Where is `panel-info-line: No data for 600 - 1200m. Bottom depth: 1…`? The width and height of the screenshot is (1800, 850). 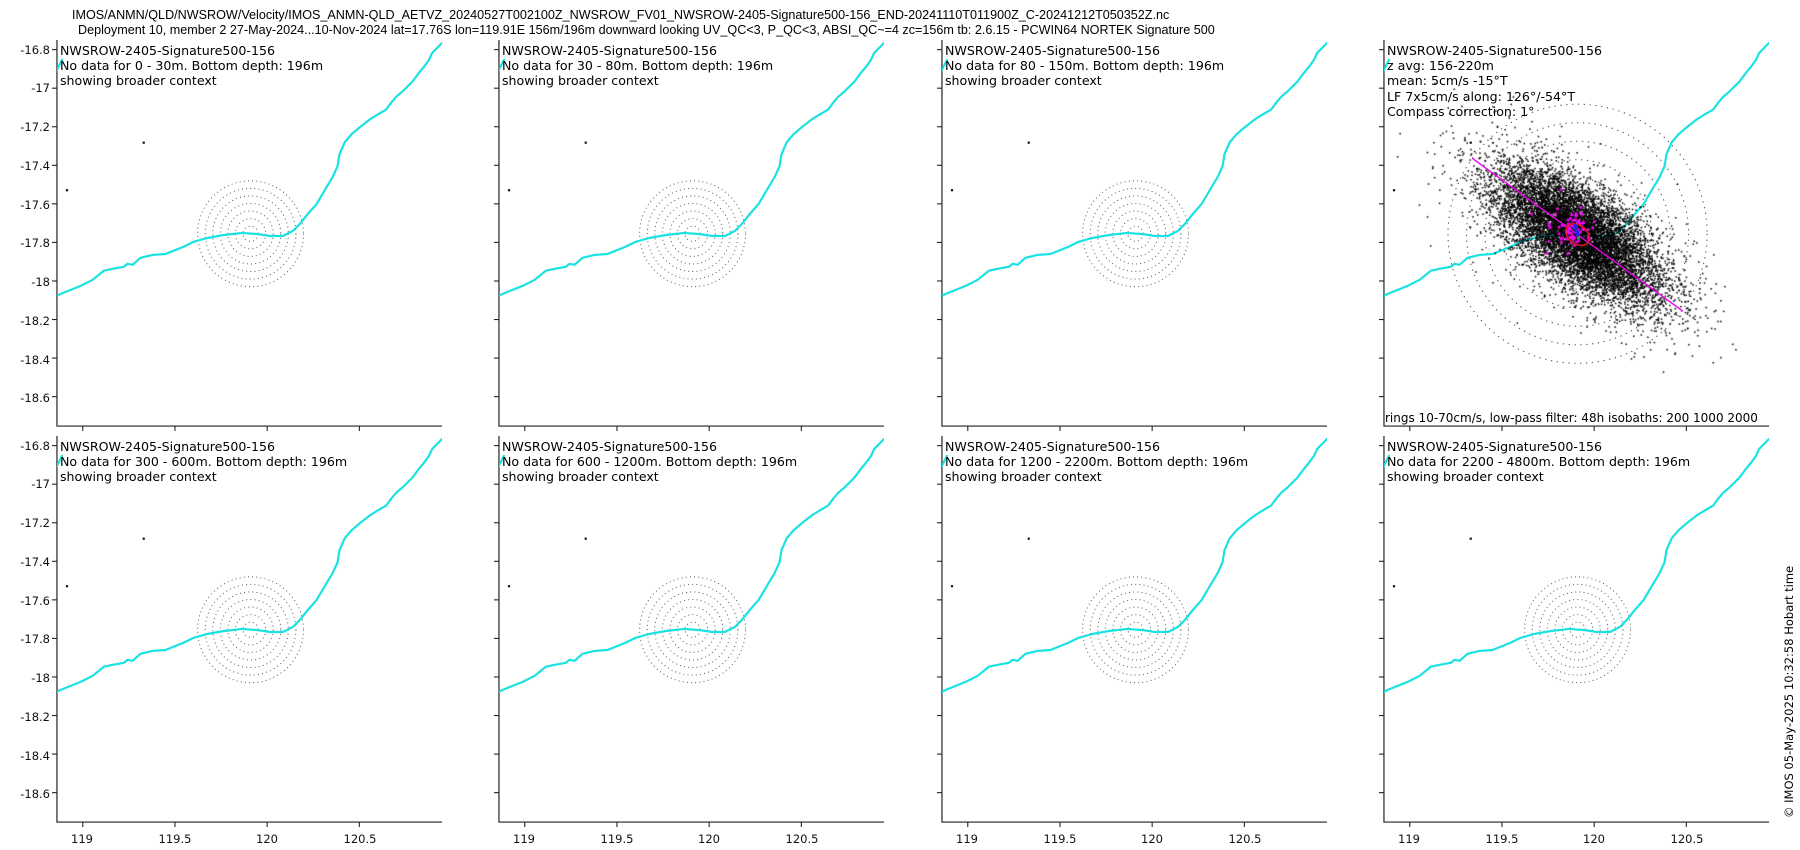
panel-info-line: No data for 600 - 1200m. Bottom depth: 1… is located at coordinates (650, 462).